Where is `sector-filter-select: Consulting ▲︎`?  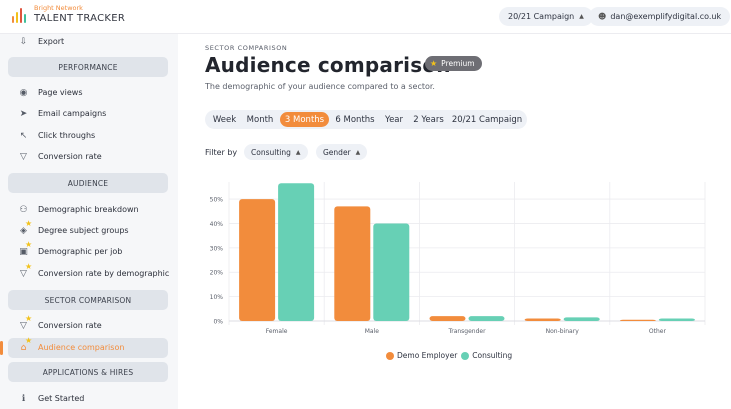 sector-filter-select: Consulting ▲︎ is located at coordinates (276, 152).